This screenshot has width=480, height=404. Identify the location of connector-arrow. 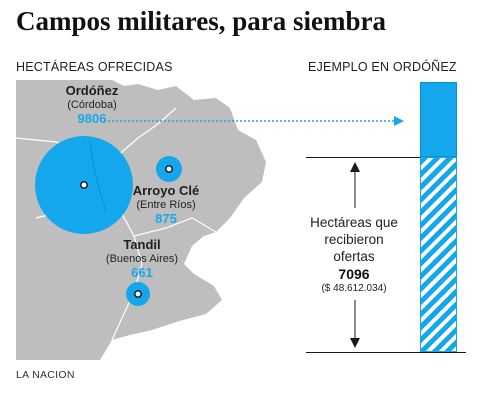
(252, 121).